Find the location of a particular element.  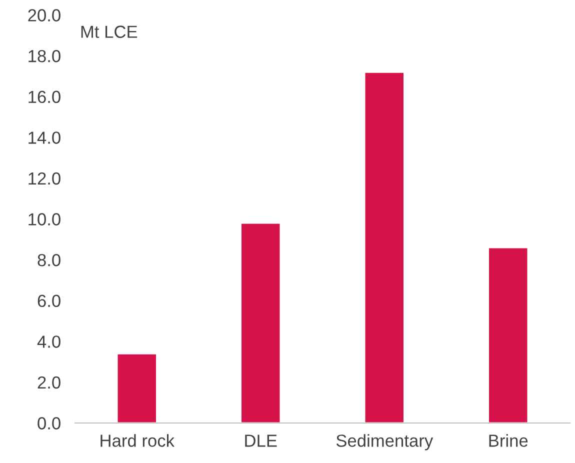

y-tick-label: 4.0 is located at coordinates (48, 342).